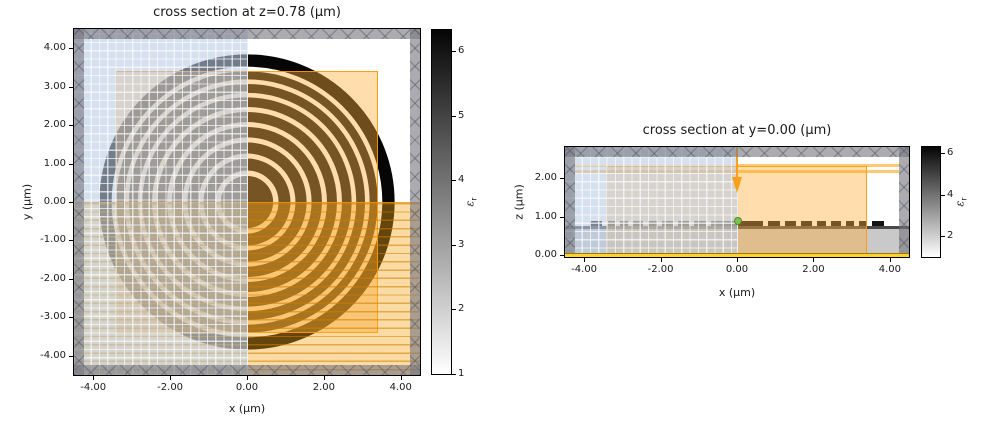 The height and width of the screenshot is (429, 989). What do you see at coordinates (247, 408) in the screenshot?
I see `left-x-axis-label: x (μm)` at bounding box center [247, 408].